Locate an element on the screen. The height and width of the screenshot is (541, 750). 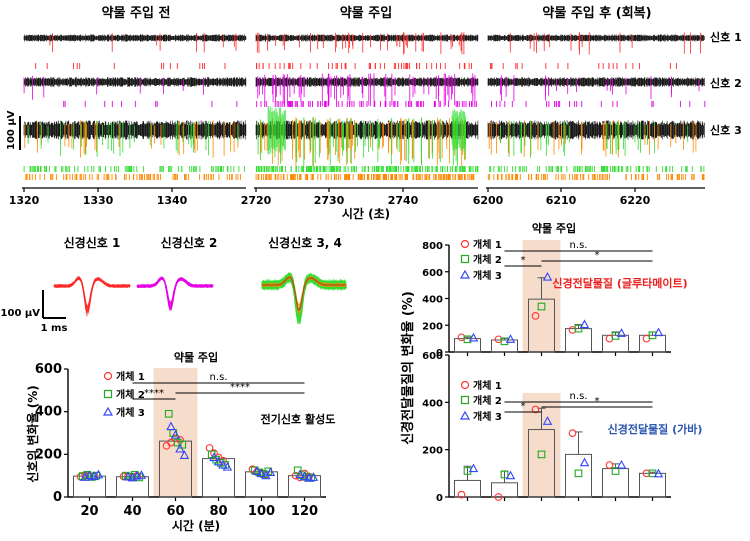
significance-label: **** is located at coordinates (240, 387).